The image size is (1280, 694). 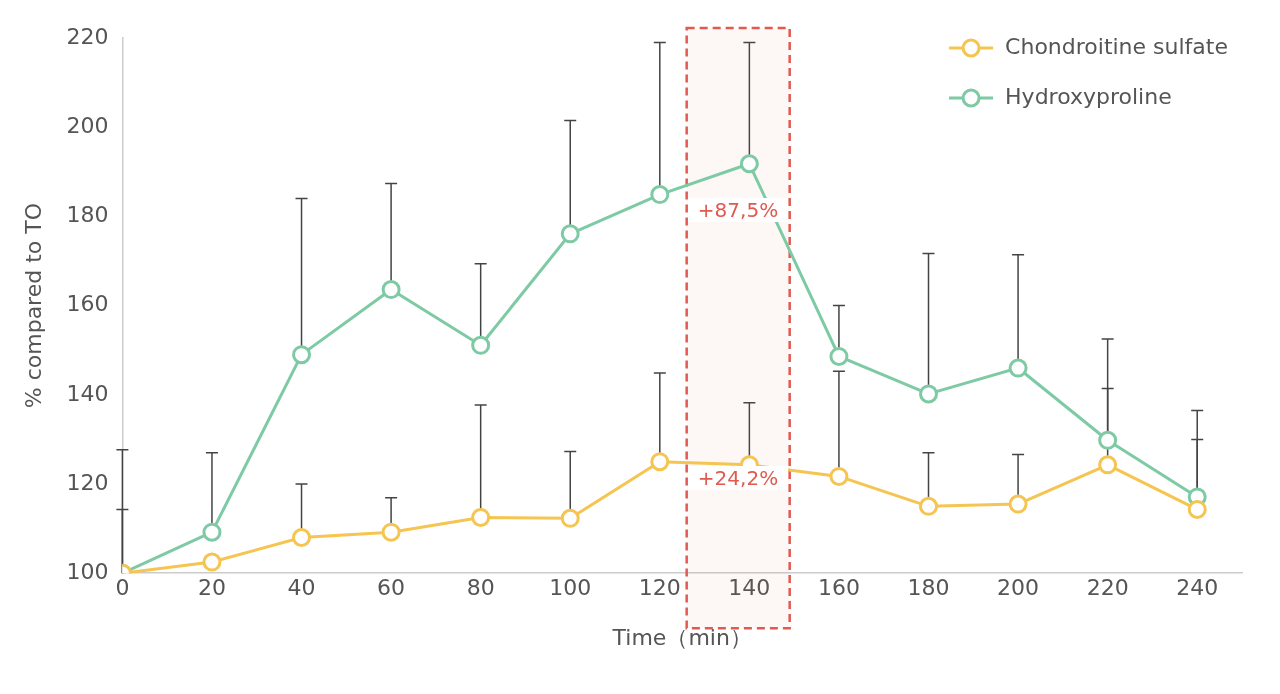 I want to click on x-tick-label: 140, so click(x=749, y=588).